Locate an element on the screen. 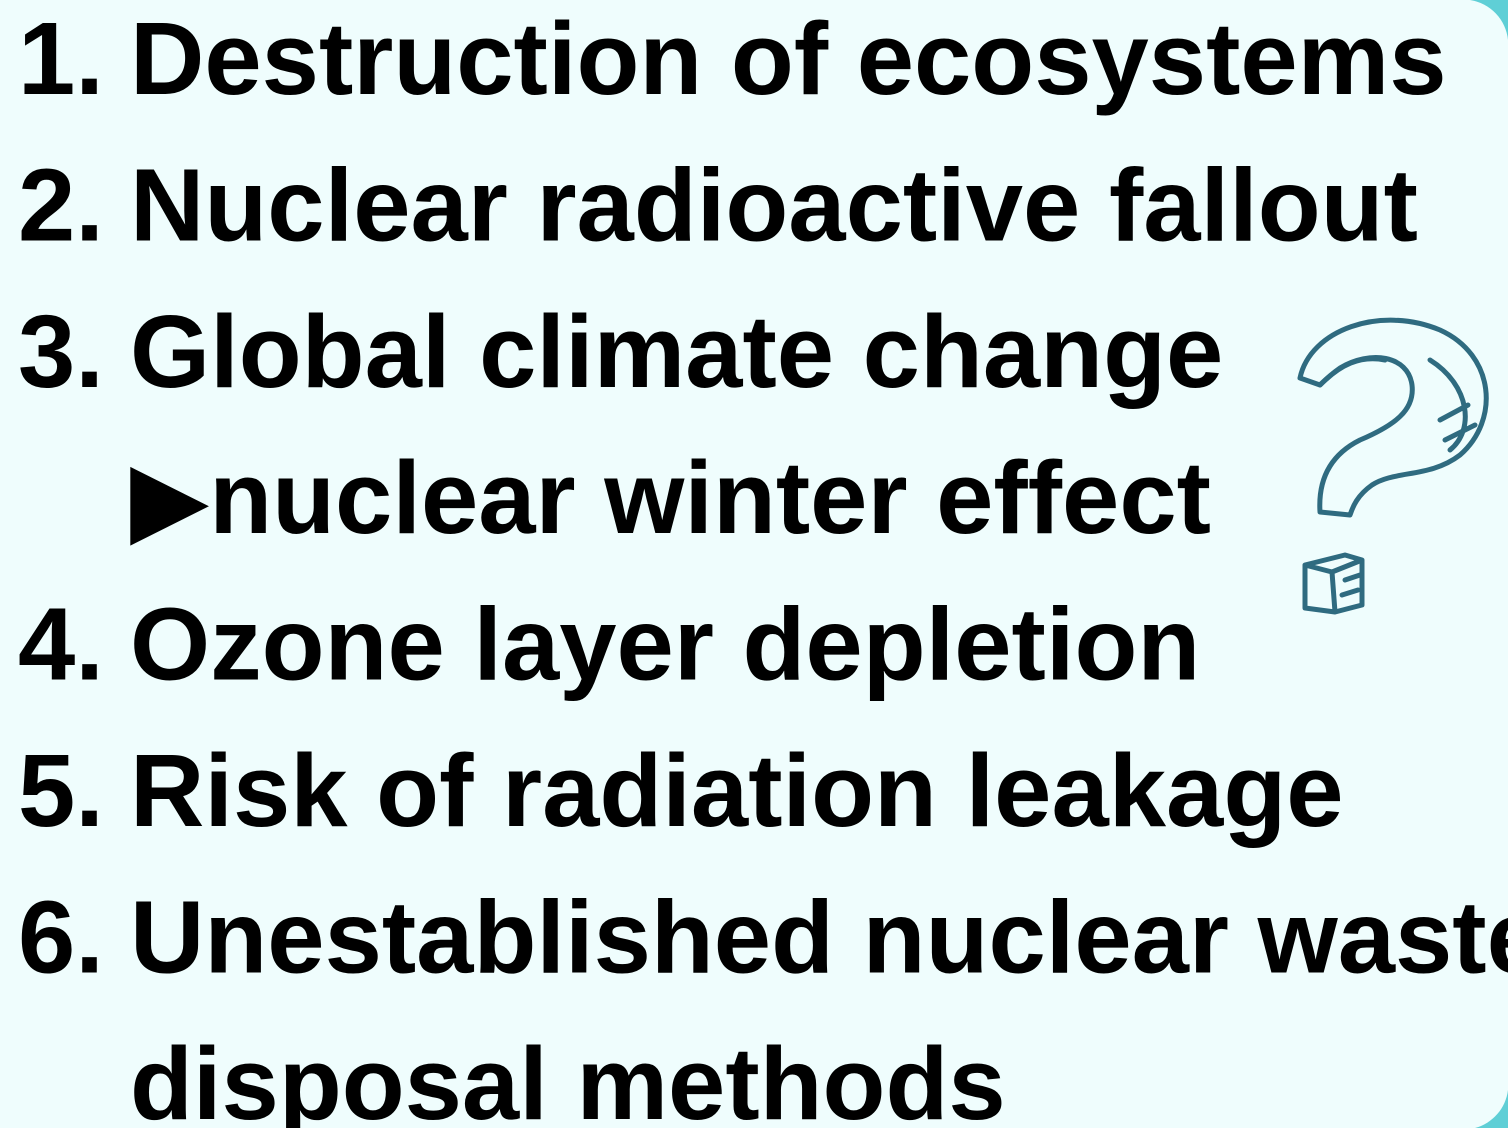 The width and height of the screenshot is (1508, 1128). item-number: 4. is located at coordinates (61, 644).